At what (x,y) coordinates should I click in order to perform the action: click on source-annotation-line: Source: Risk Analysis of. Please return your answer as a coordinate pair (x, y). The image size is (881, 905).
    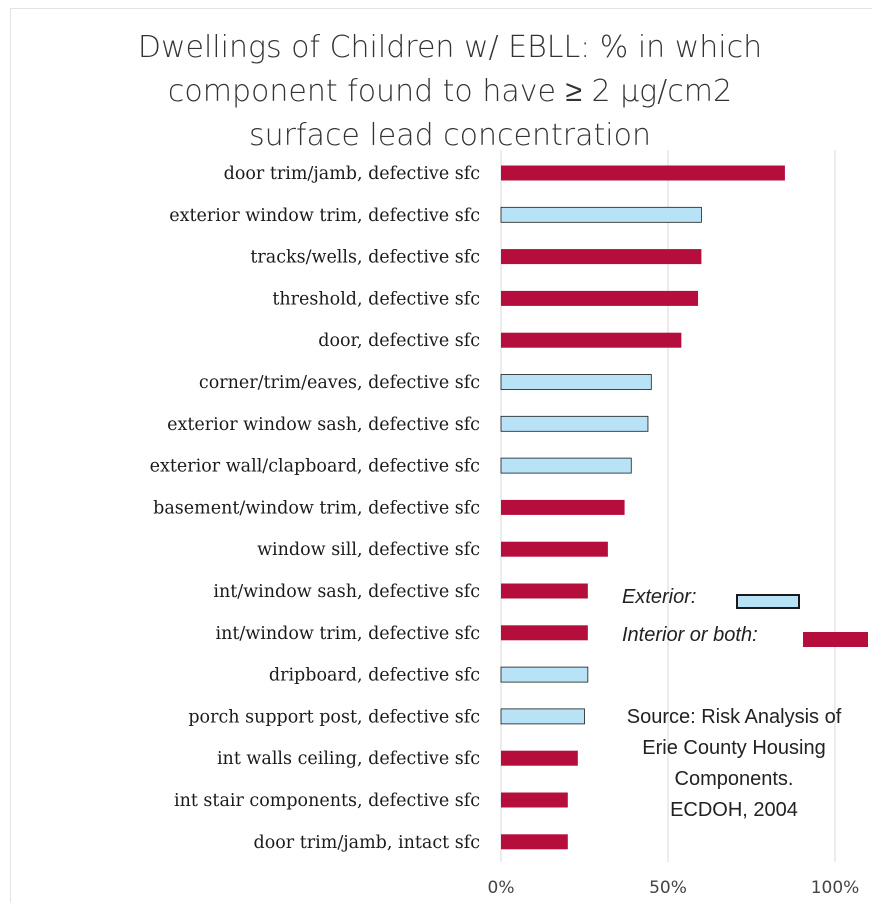
    Looking at the image, I should click on (734, 717).